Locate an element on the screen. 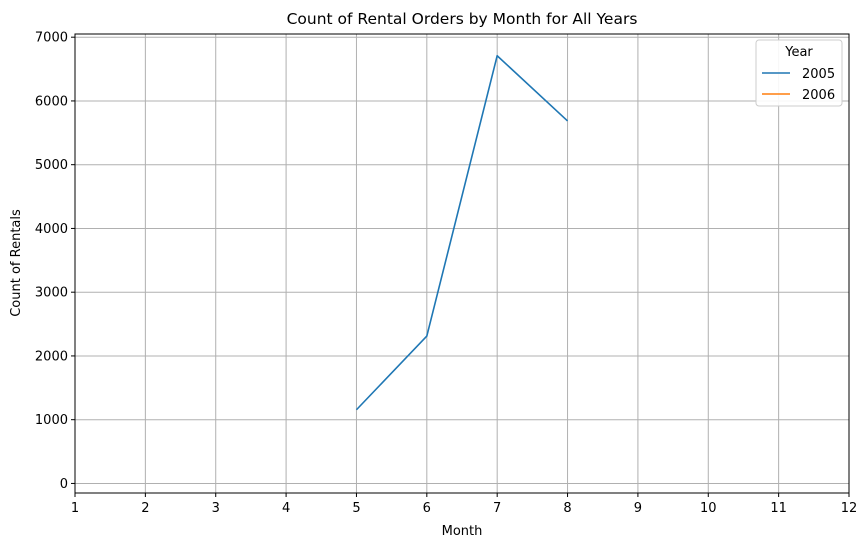  y-tick-label: 2000 is located at coordinates (51, 356).